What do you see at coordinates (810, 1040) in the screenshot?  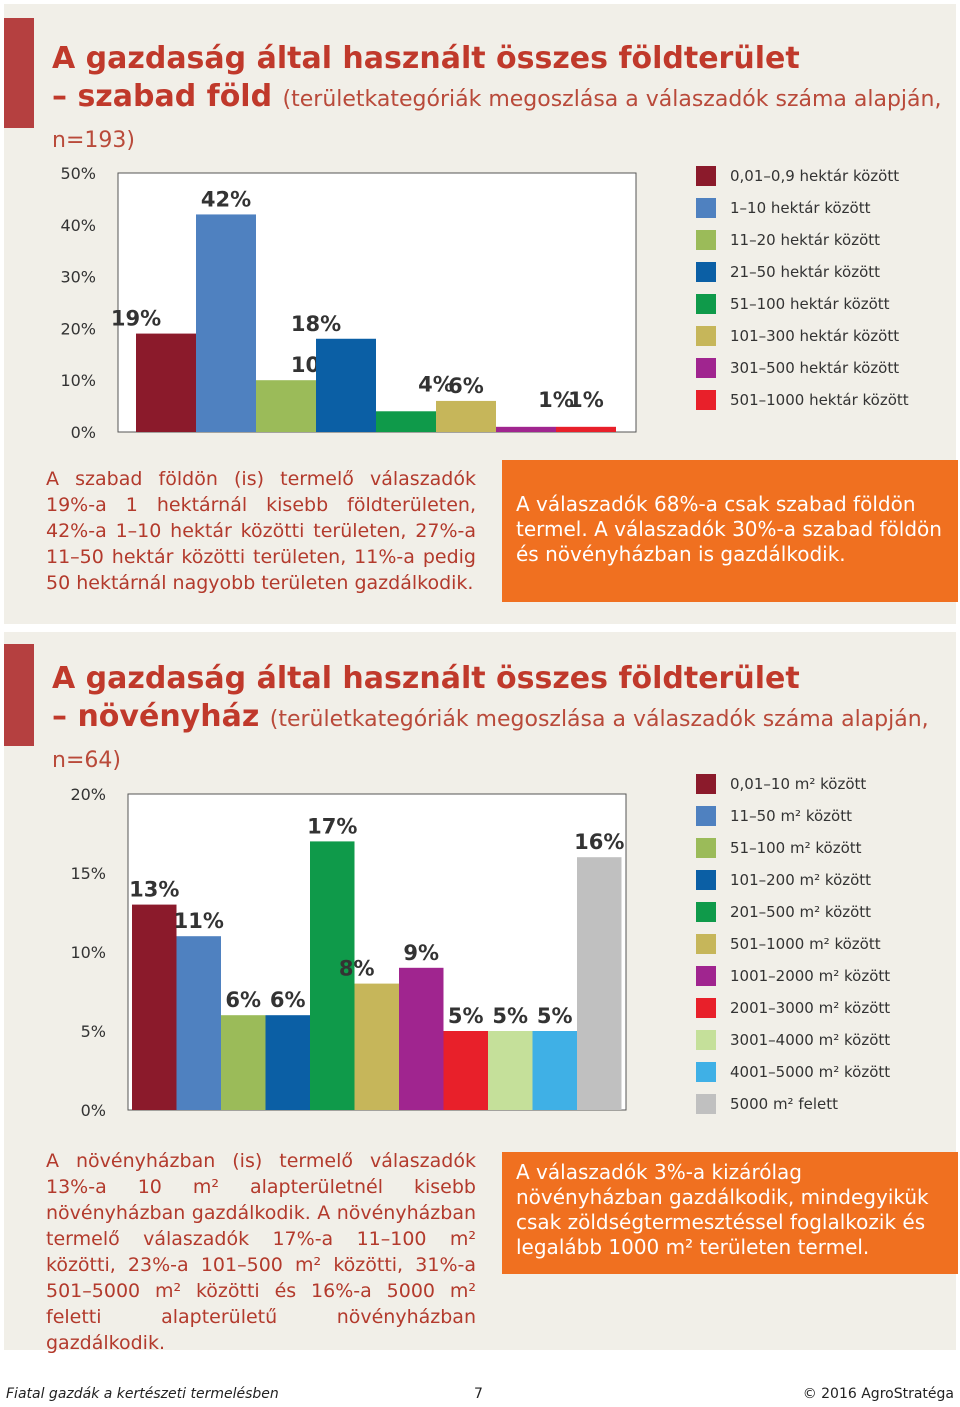 I see `legend-label: 3001–4000 m² között` at bounding box center [810, 1040].